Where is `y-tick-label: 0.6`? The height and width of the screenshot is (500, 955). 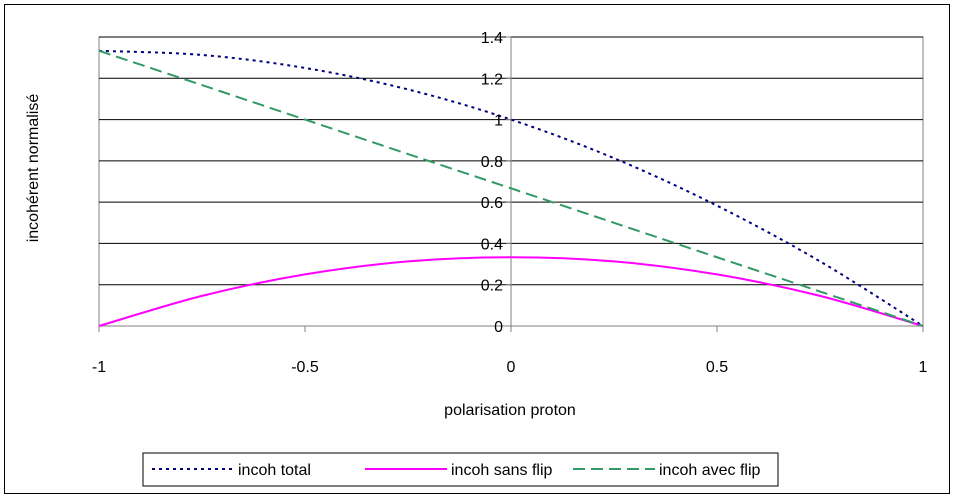 y-tick-label: 0.6 is located at coordinates (492, 203).